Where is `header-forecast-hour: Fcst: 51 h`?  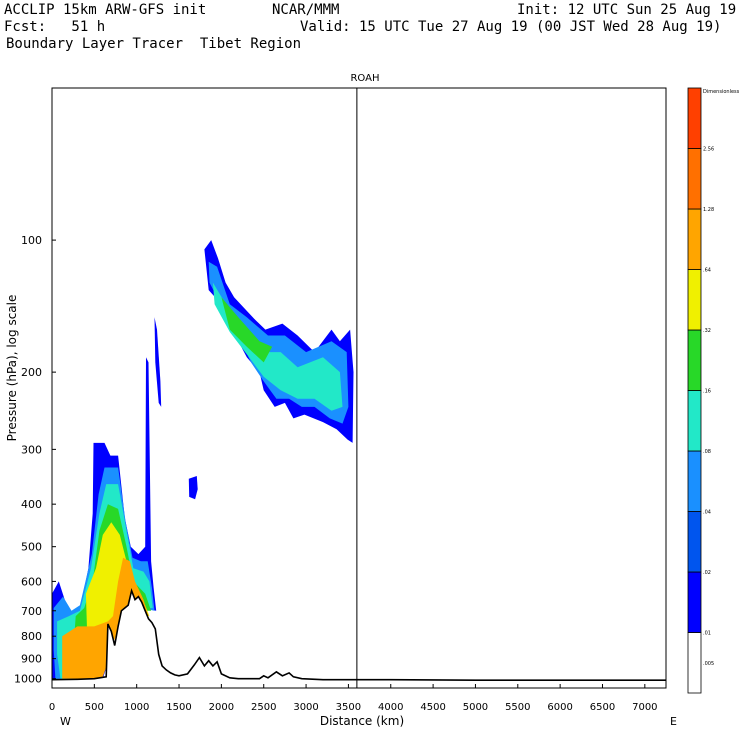
header-forecast-hour: Fcst: 51 h is located at coordinates (55, 27).